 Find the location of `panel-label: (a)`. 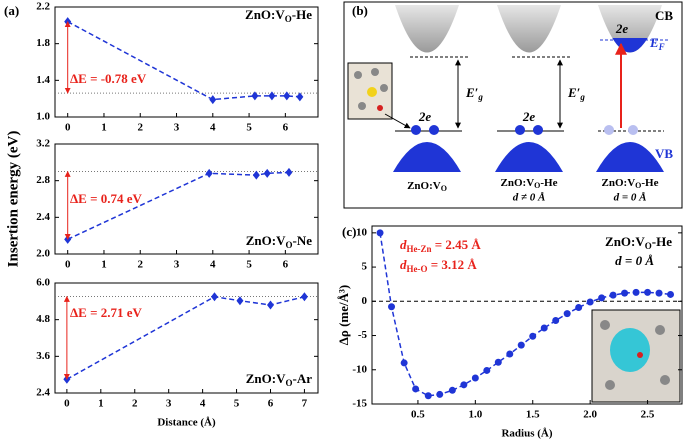

panel-label: (a) is located at coordinates (11, 10).